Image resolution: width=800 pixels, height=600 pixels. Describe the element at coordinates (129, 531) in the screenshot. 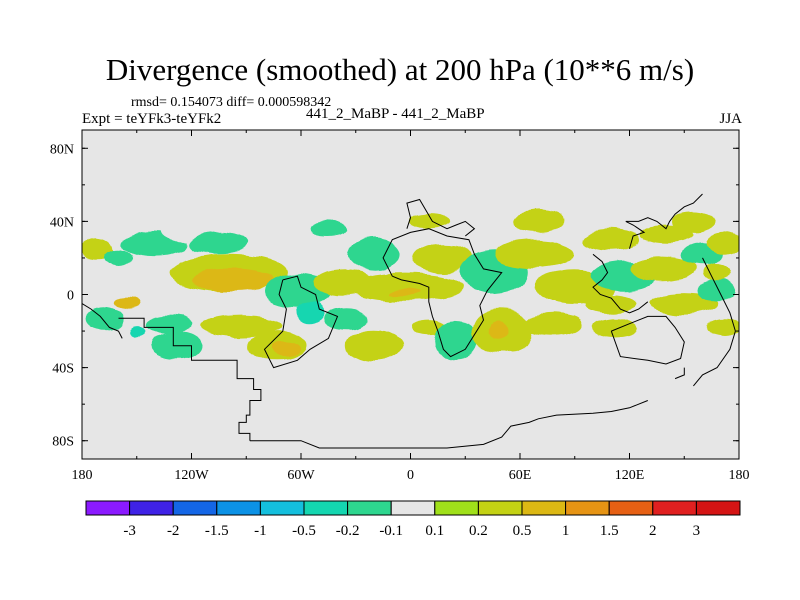

I see `colorbar-label: -3` at that location.